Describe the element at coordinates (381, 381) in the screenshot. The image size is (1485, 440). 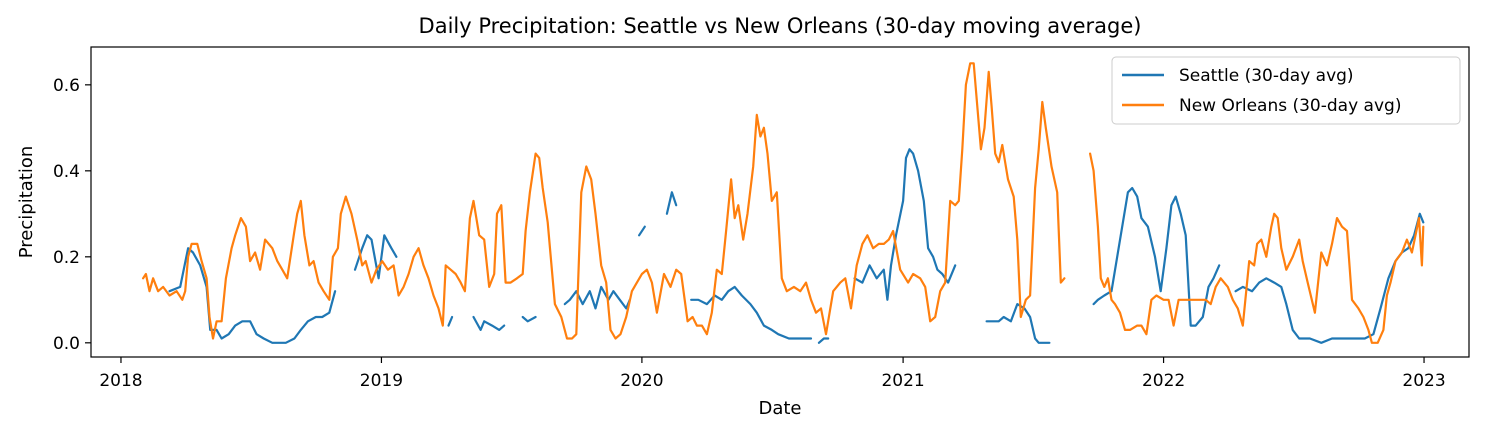
I see `x-tick-label: 2019` at that location.